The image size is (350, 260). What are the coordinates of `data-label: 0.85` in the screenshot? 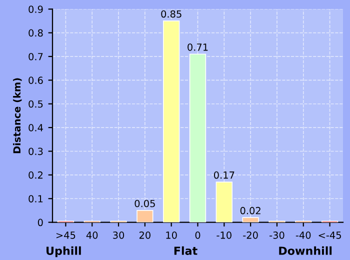 It's located at (171, 14).